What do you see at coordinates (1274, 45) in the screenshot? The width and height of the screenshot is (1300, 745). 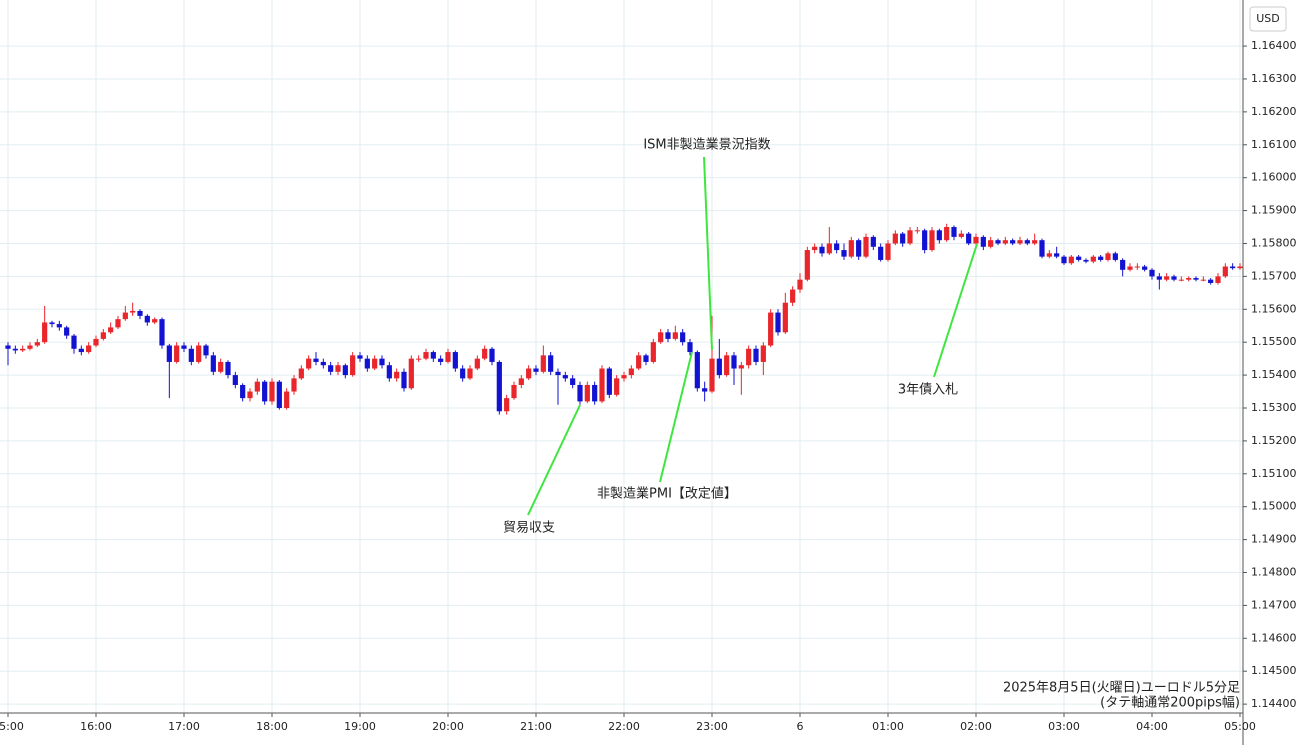 I see `y-tick-label: 1.16400` at bounding box center [1274, 45].